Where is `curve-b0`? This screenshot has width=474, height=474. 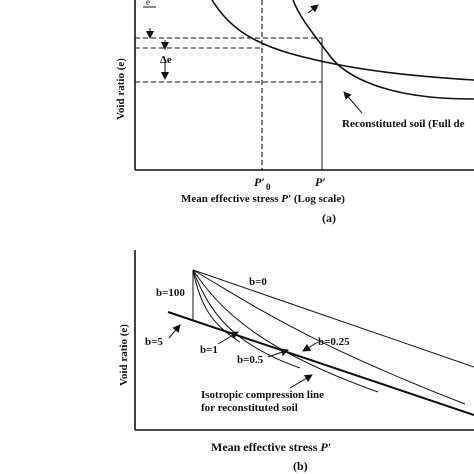
curve-b0 is located at coordinates (333, 318).